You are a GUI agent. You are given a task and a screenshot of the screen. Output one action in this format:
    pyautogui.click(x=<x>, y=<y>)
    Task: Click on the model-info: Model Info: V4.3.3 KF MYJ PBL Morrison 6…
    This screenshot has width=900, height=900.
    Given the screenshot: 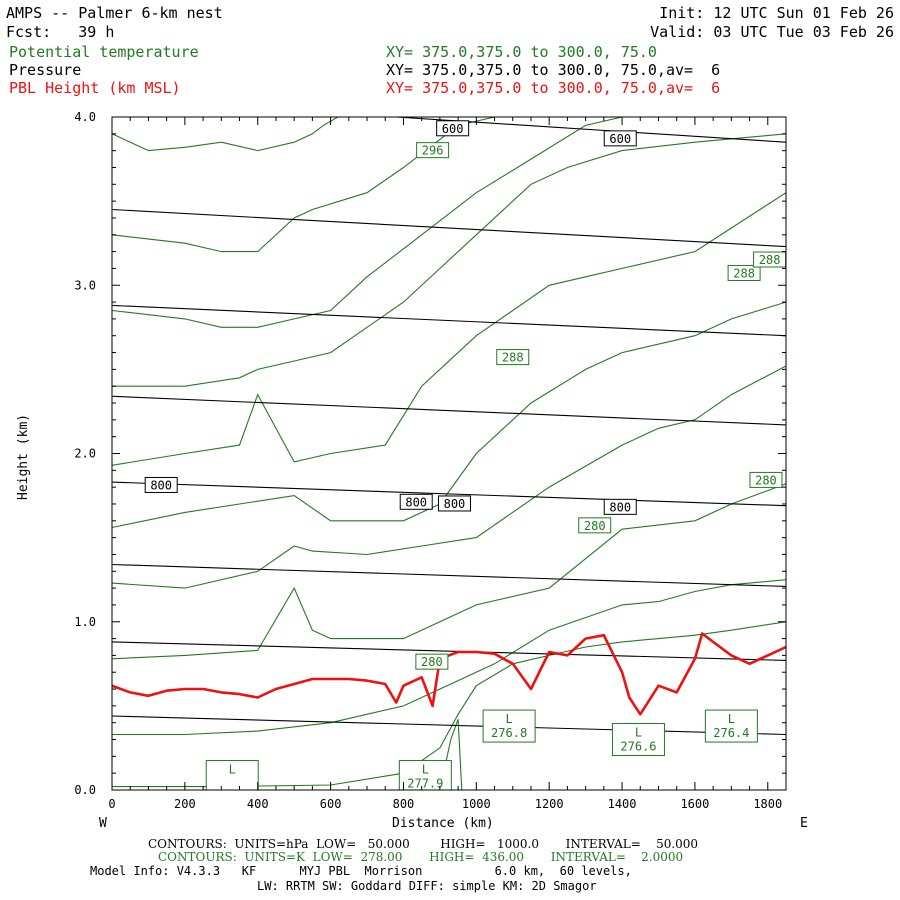 What is the action you would take?
    pyautogui.click(x=361, y=871)
    